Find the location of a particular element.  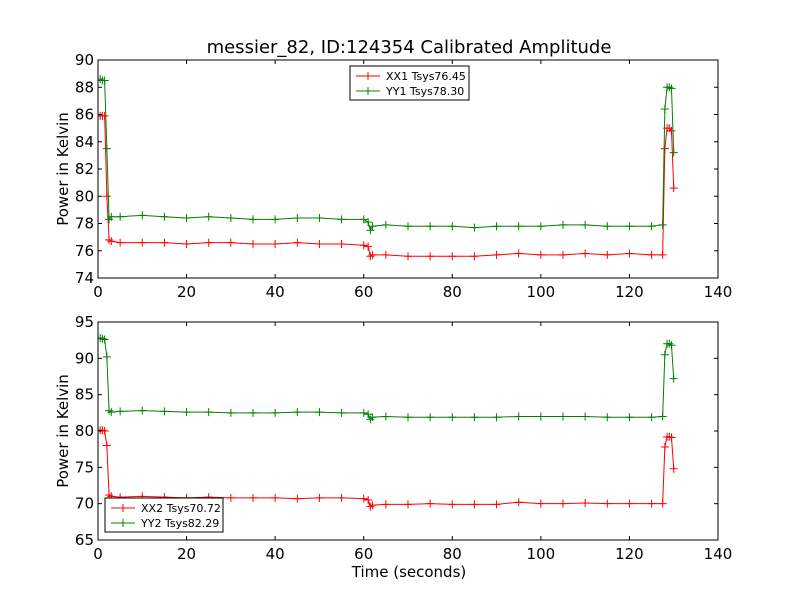

top-legend-entry-1: XX1 Tsys76.45 is located at coordinates (411, 76).